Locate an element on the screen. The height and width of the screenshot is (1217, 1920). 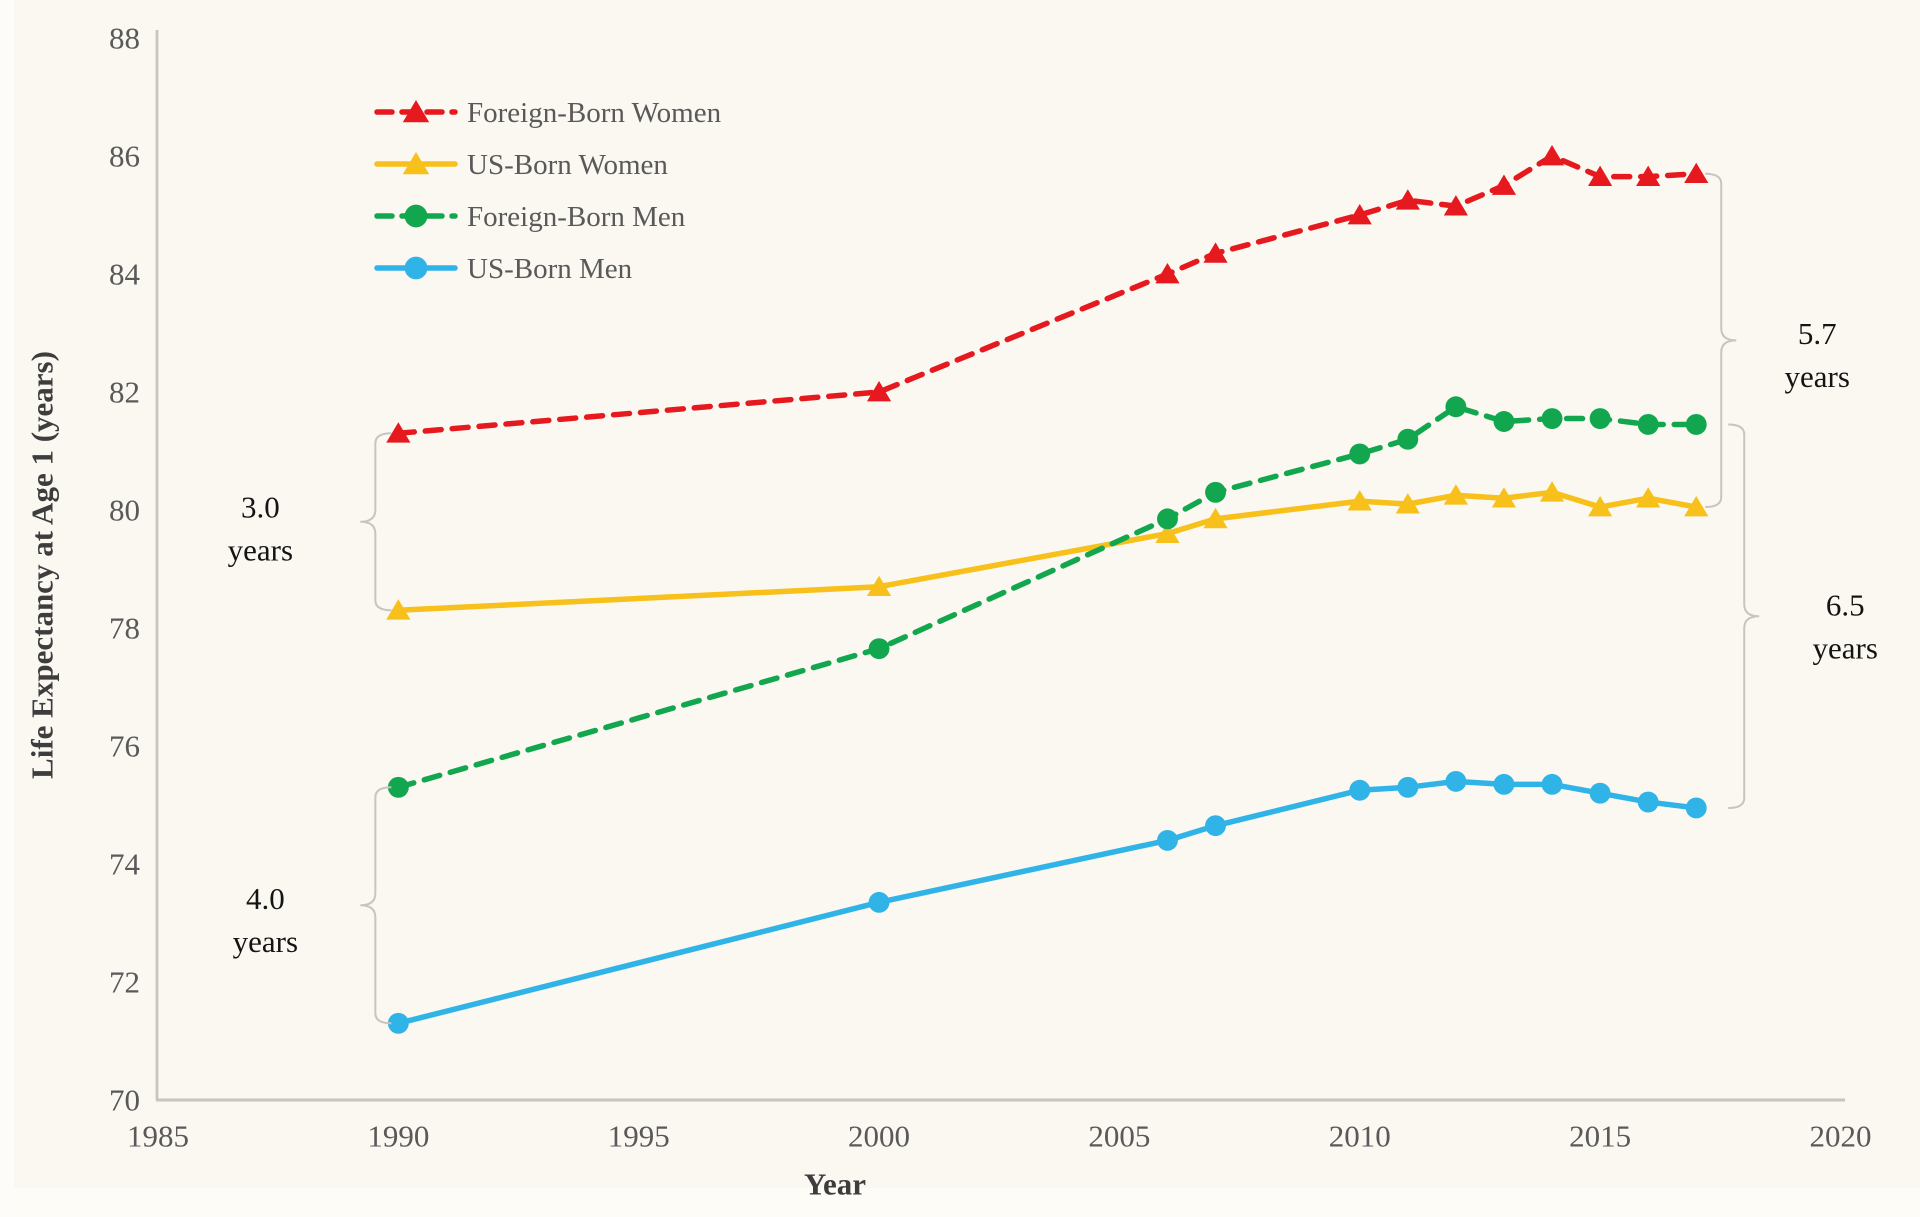
y-tick-label: 70 is located at coordinates (124, 1100).